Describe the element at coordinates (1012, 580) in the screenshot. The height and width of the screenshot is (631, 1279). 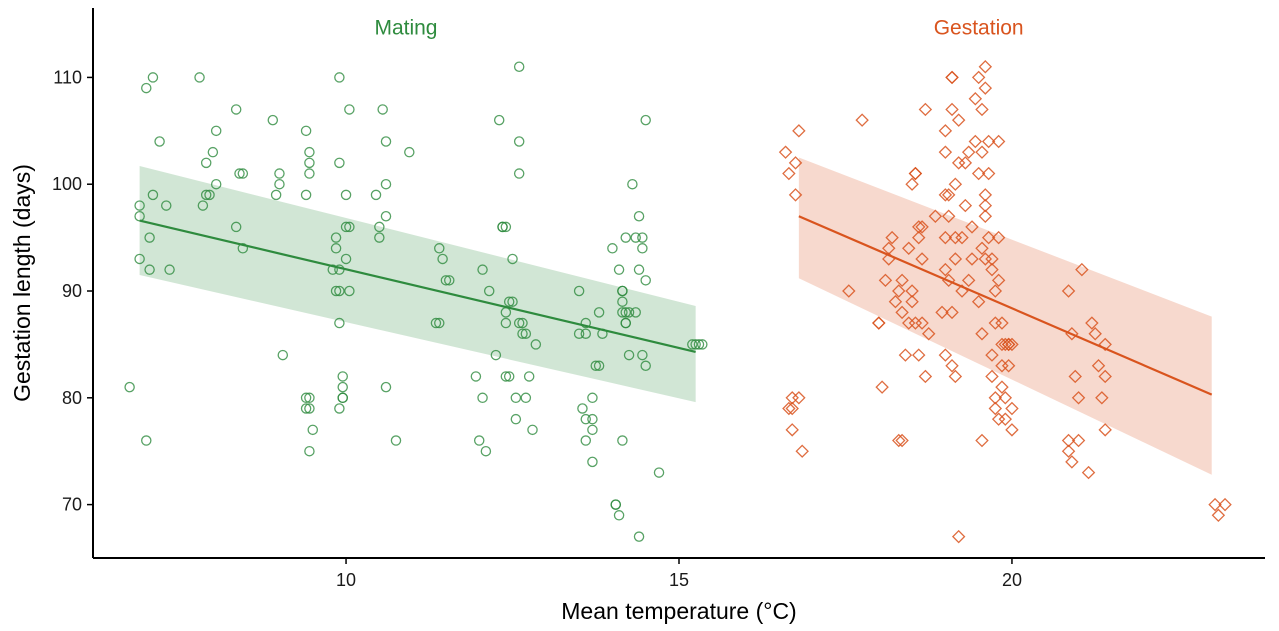
I see `x-tick-label: 20` at that location.